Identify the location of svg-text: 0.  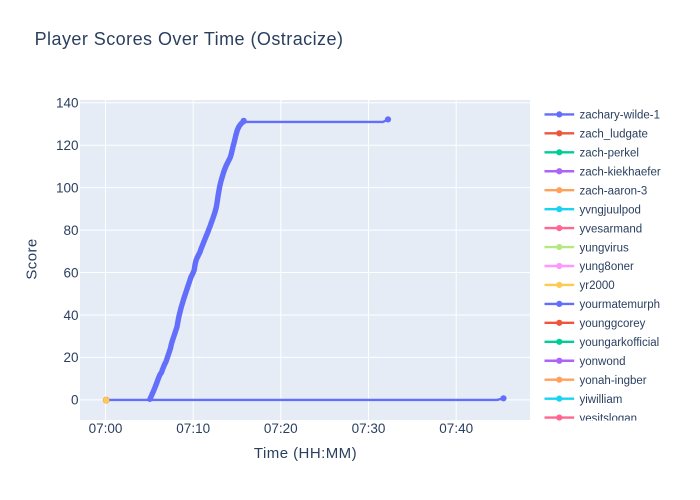
(75, 400).